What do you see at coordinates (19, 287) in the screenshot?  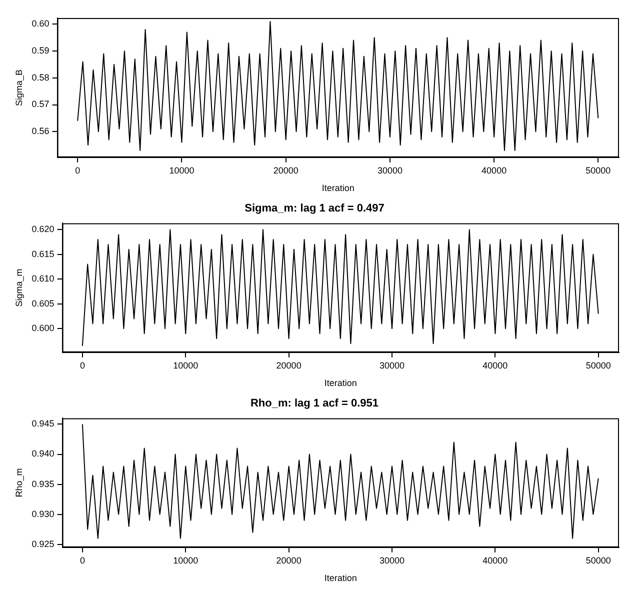 I see `y-axis-title: Sigma_m` at bounding box center [19, 287].